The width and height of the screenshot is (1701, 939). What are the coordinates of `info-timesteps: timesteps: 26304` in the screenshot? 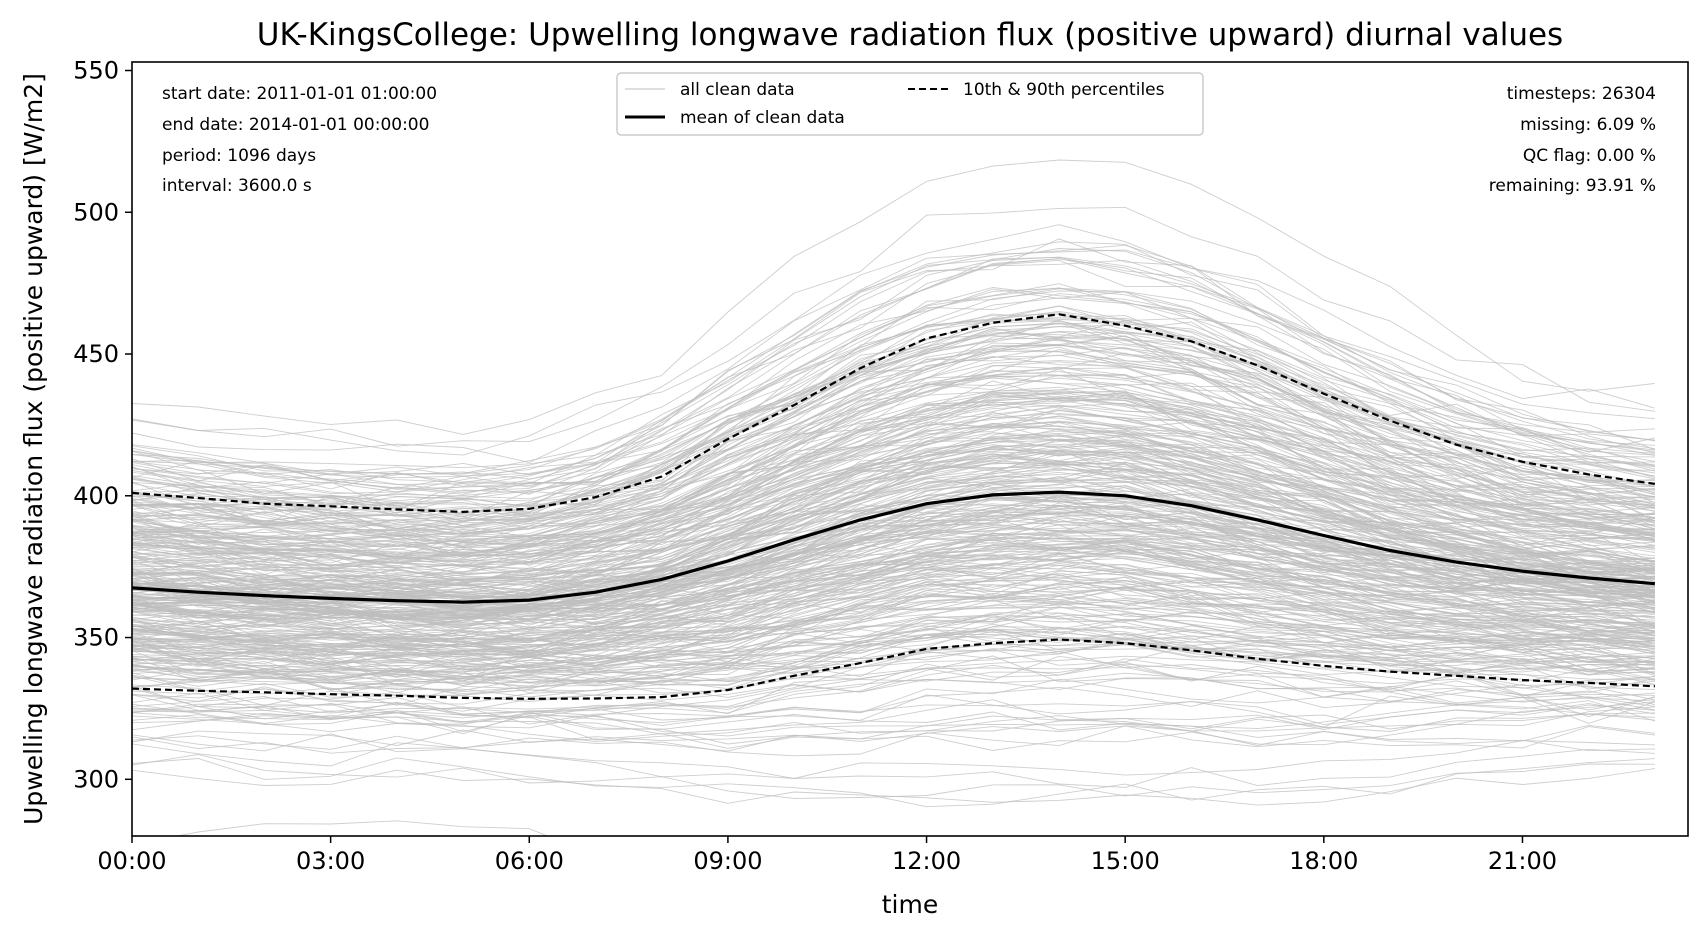 It's located at (1581, 94).